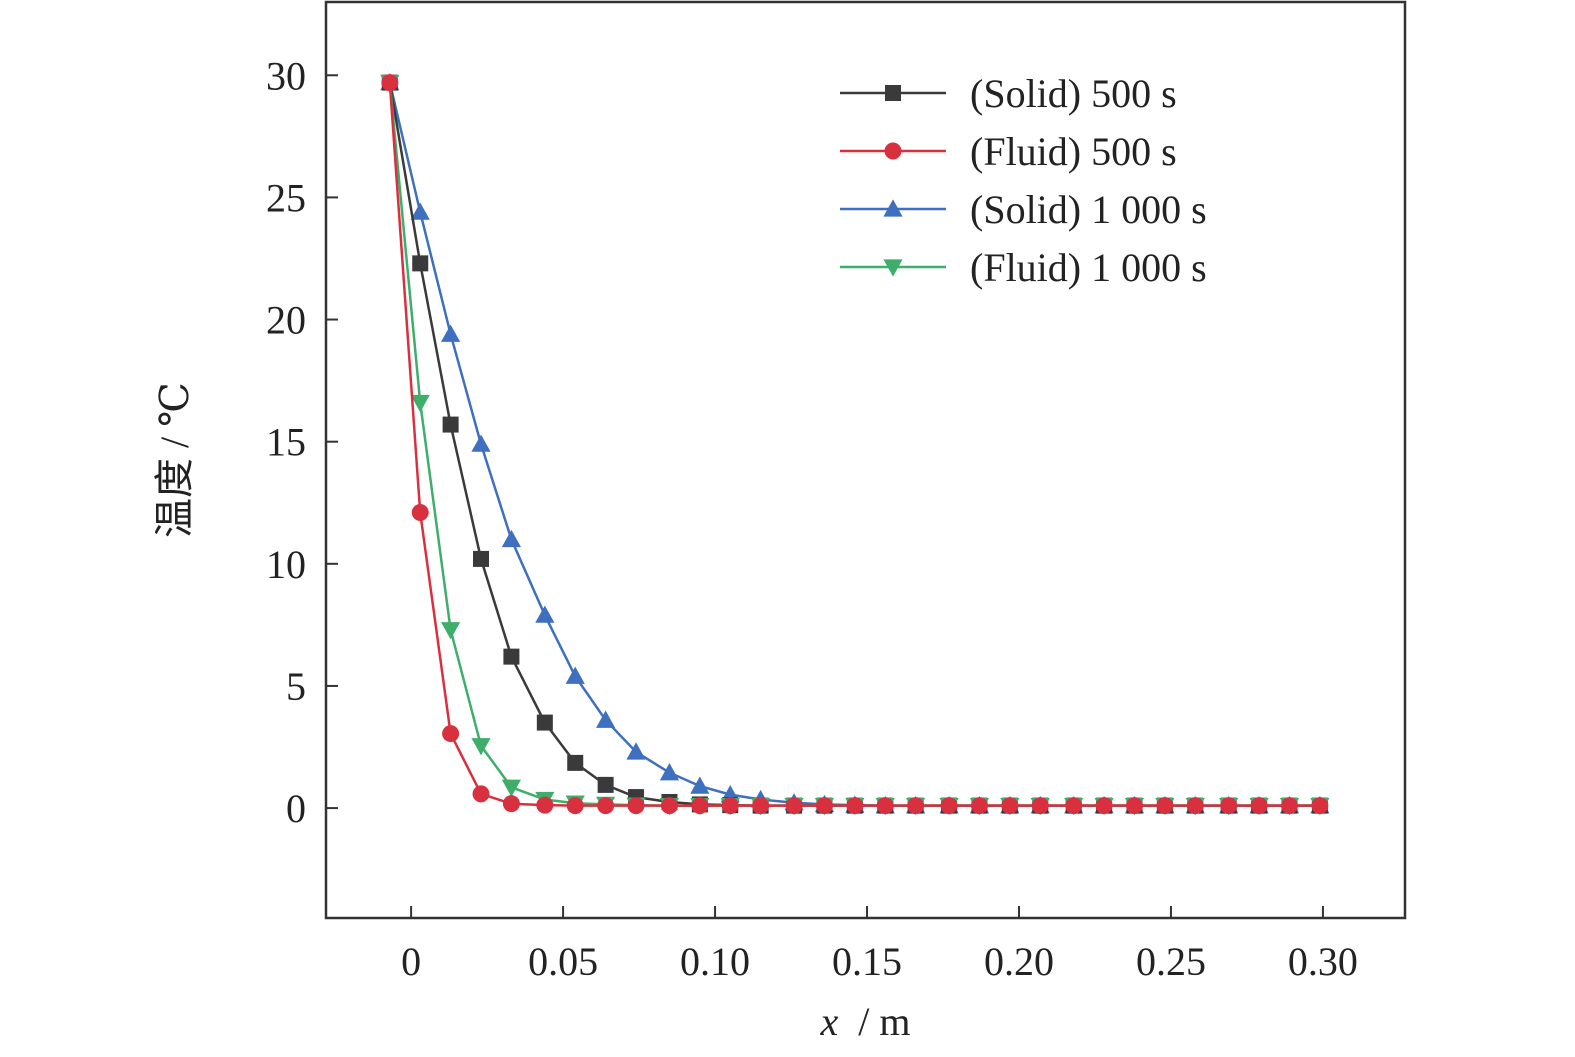  I want to click on x-tick-label: 0.15, so click(867, 961).